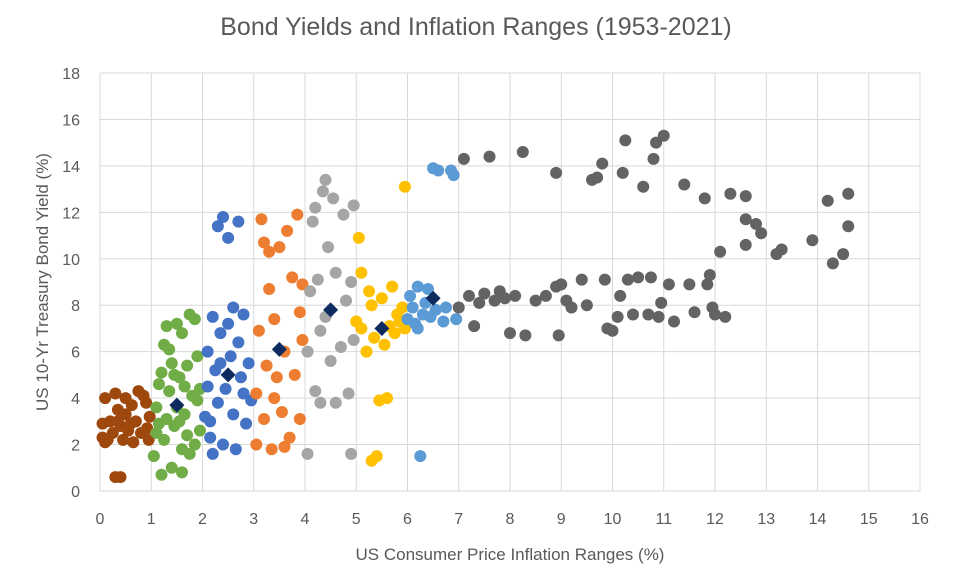  What do you see at coordinates (356, 519) in the screenshot?
I see `x-tick-label: 5` at bounding box center [356, 519].